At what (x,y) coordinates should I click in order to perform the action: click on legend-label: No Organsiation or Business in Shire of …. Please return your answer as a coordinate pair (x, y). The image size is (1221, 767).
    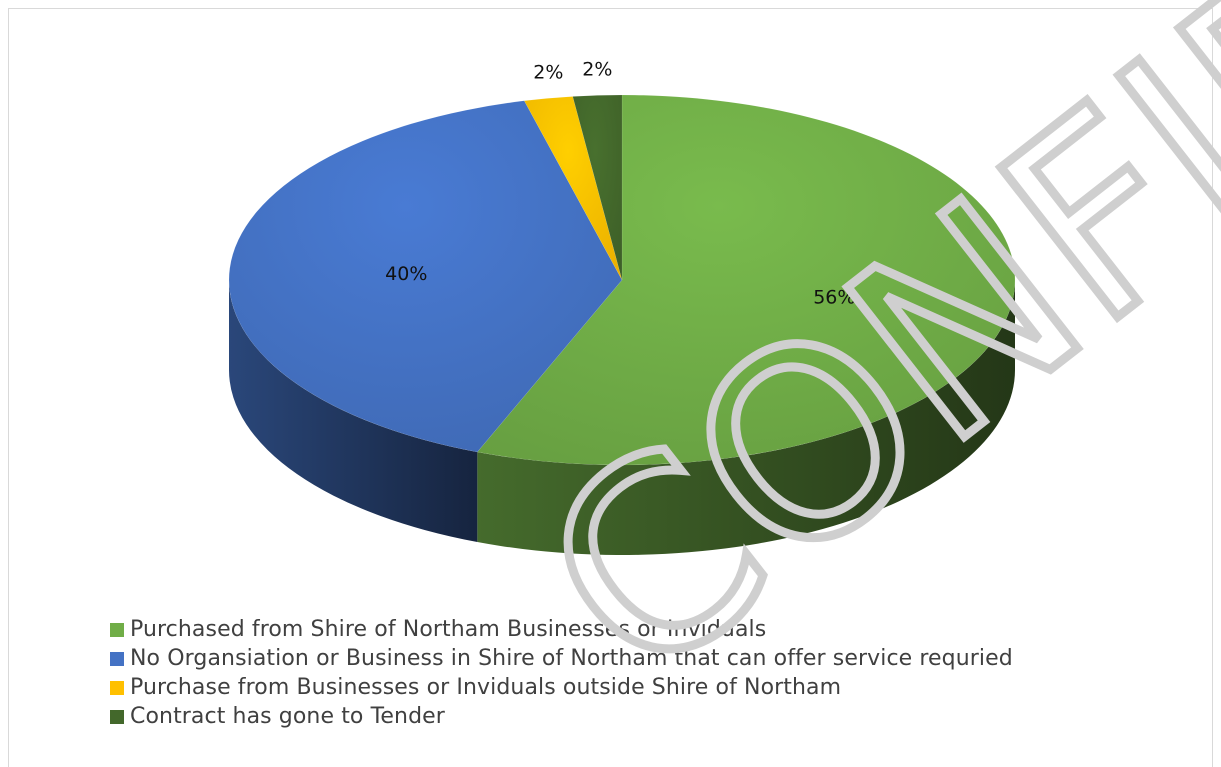
    Looking at the image, I should click on (571, 658).